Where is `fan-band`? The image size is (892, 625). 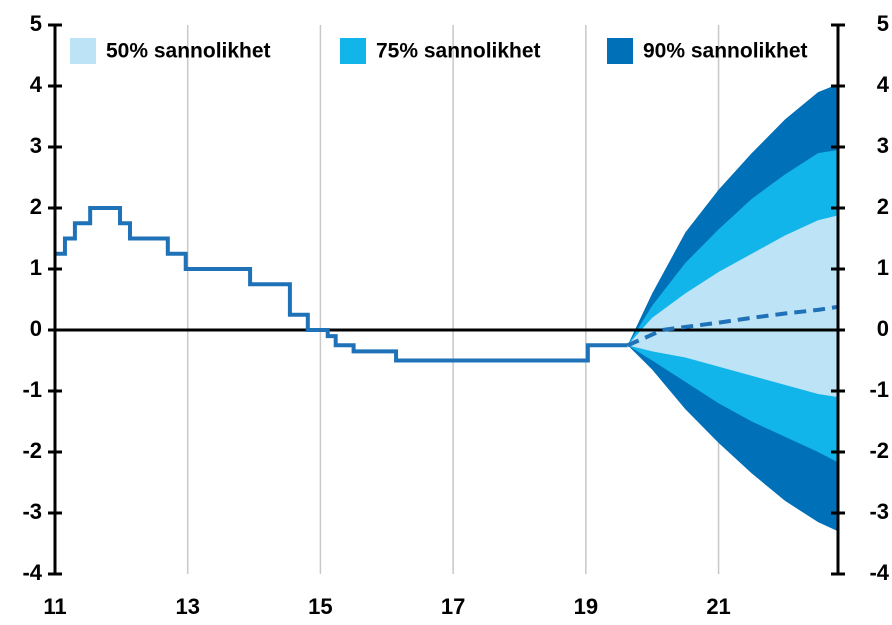 fan-band is located at coordinates (732, 306).